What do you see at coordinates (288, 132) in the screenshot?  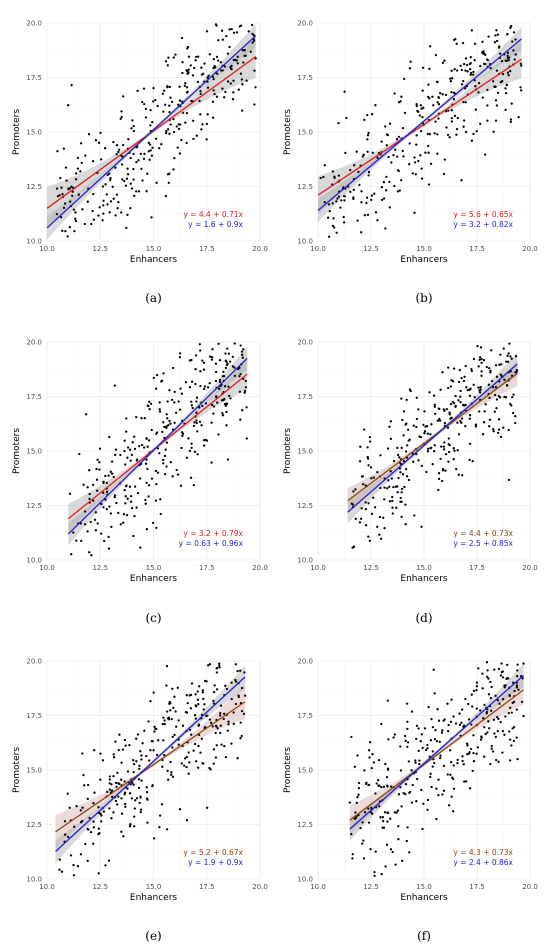 I see `y-axis-label: Promoters` at bounding box center [288, 132].